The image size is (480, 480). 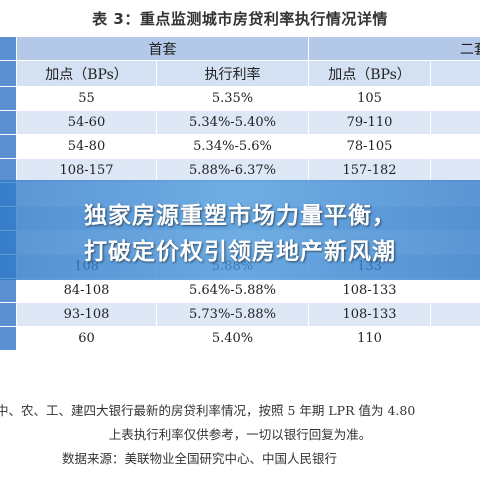 I want to click on cell-bps-first: 60, so click(x=86, y=338).